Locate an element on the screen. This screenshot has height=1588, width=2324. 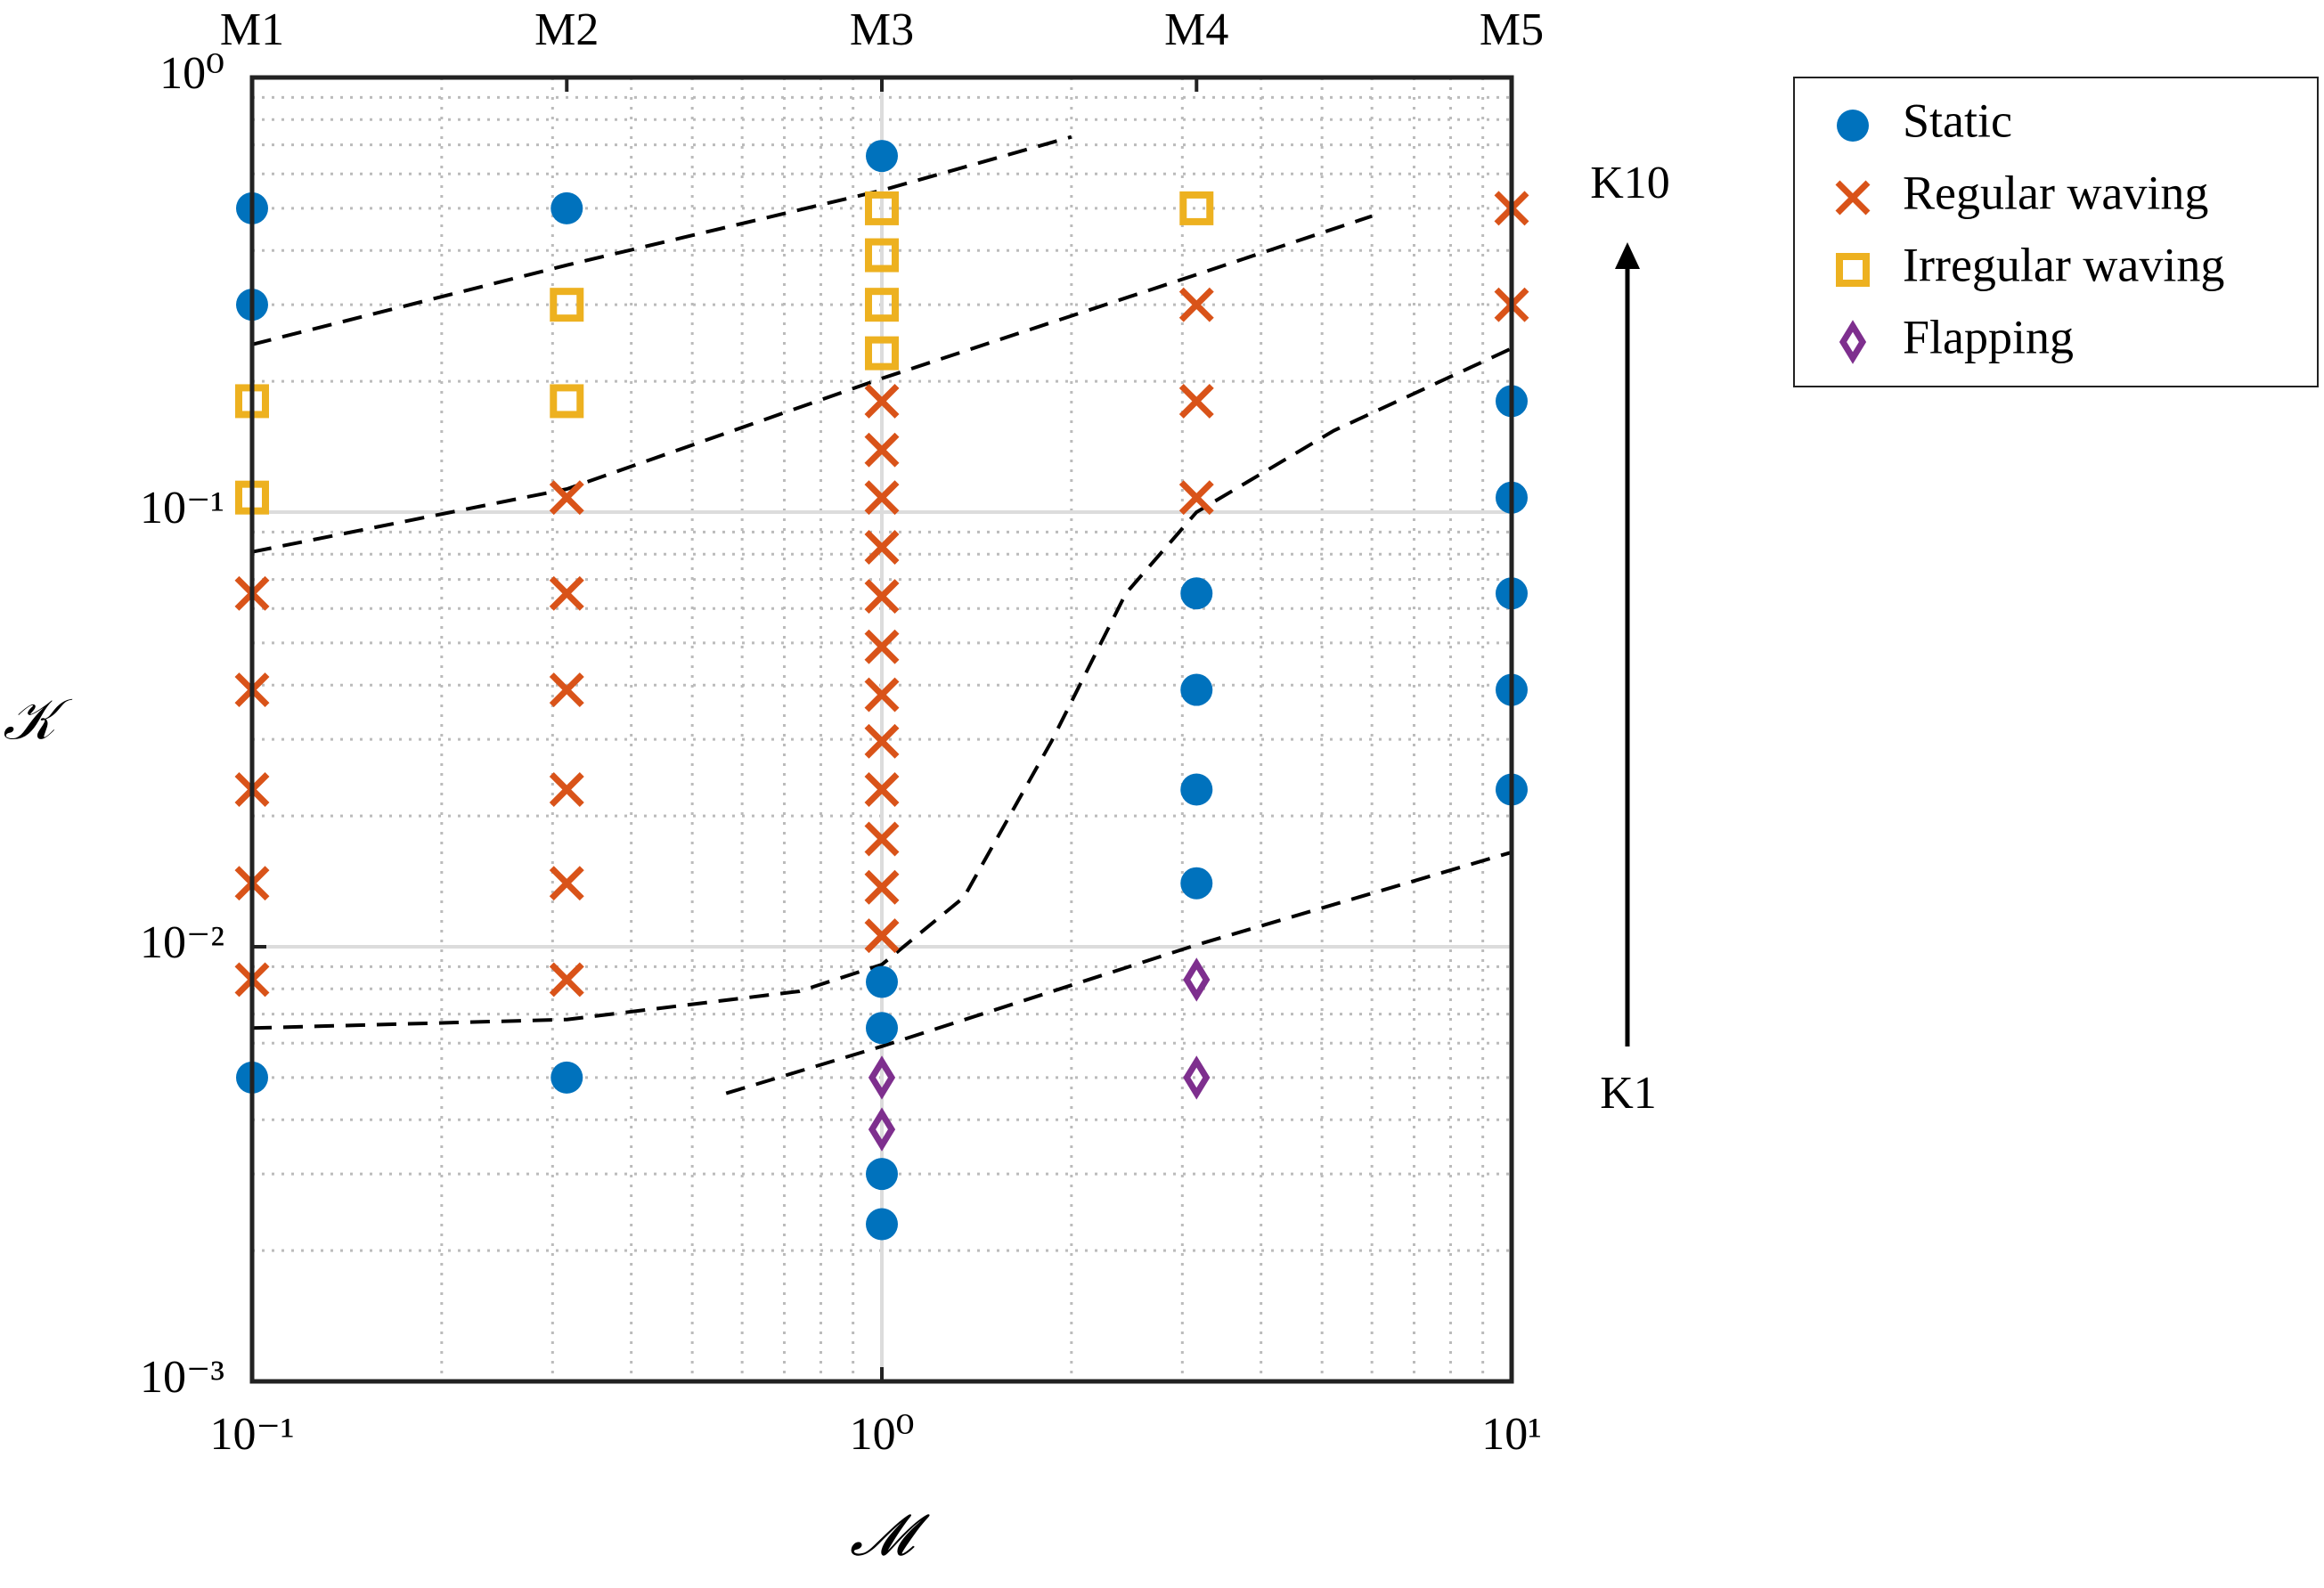
y-axis-label: 𝒦 is located at coordinates (38, 720).